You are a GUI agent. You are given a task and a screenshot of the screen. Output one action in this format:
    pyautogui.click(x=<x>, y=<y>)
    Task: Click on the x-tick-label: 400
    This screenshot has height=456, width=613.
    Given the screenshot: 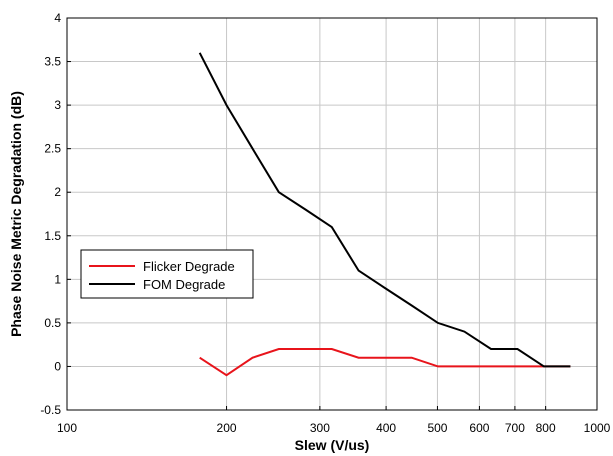 What is the action you would take?
    pyautogui.click(x=386, y=428)
    